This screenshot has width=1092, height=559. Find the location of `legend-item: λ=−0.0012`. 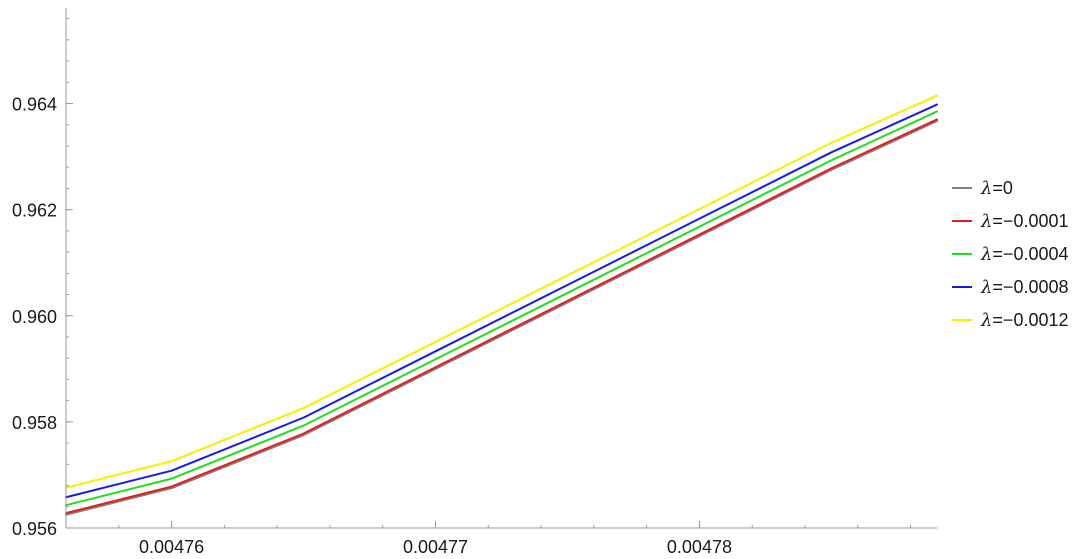

legend-item: λ=−0.0012 is located at coordinates (1010, 320).